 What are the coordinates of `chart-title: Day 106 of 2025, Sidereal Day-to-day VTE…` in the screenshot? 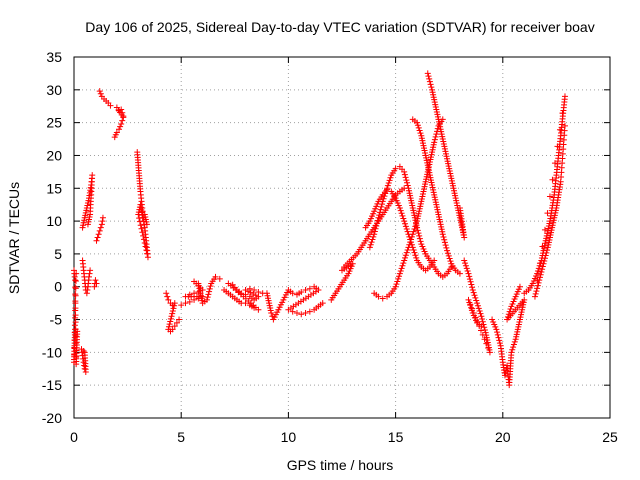 It's located at (339, 27).